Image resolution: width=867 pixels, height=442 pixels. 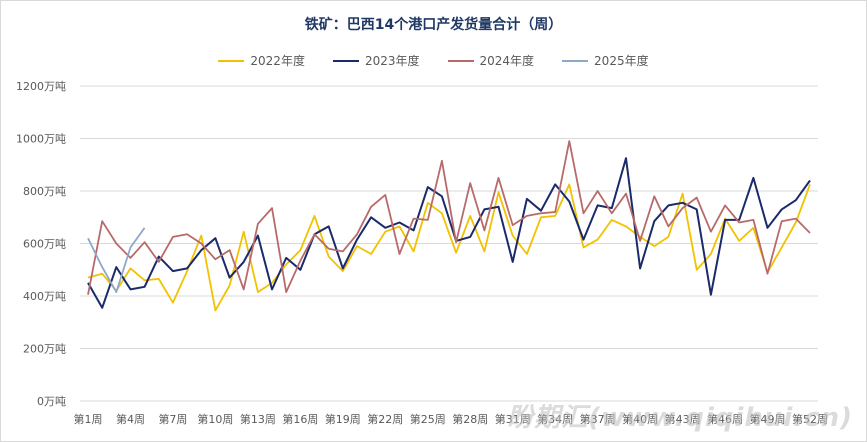 What do you see at coordinates (392, 61) in the screenshot?
I see `legend-label: 2023年度` at bounding box center [392, 61].